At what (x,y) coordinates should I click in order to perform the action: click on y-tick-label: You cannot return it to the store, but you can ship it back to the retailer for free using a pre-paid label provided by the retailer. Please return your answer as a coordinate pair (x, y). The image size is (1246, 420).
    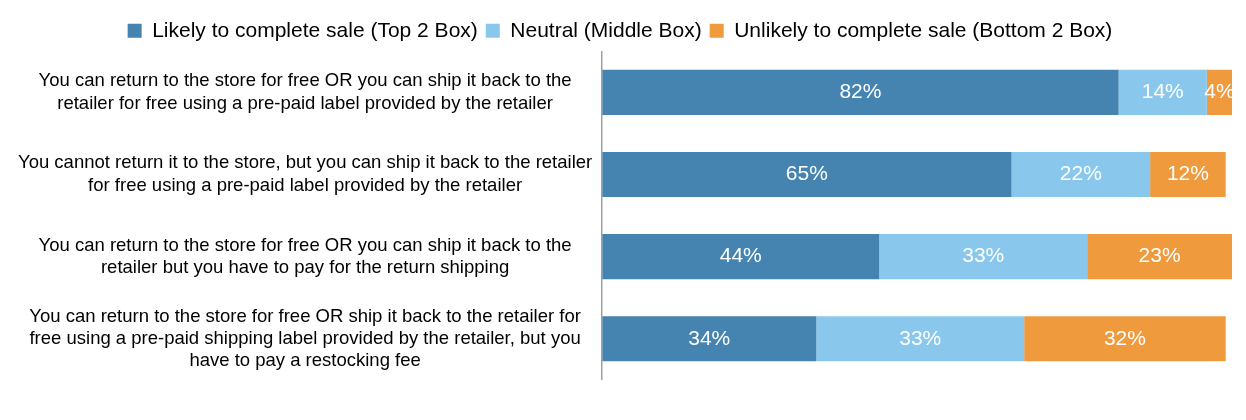
    Looking at the image, I should click on (305, 173).